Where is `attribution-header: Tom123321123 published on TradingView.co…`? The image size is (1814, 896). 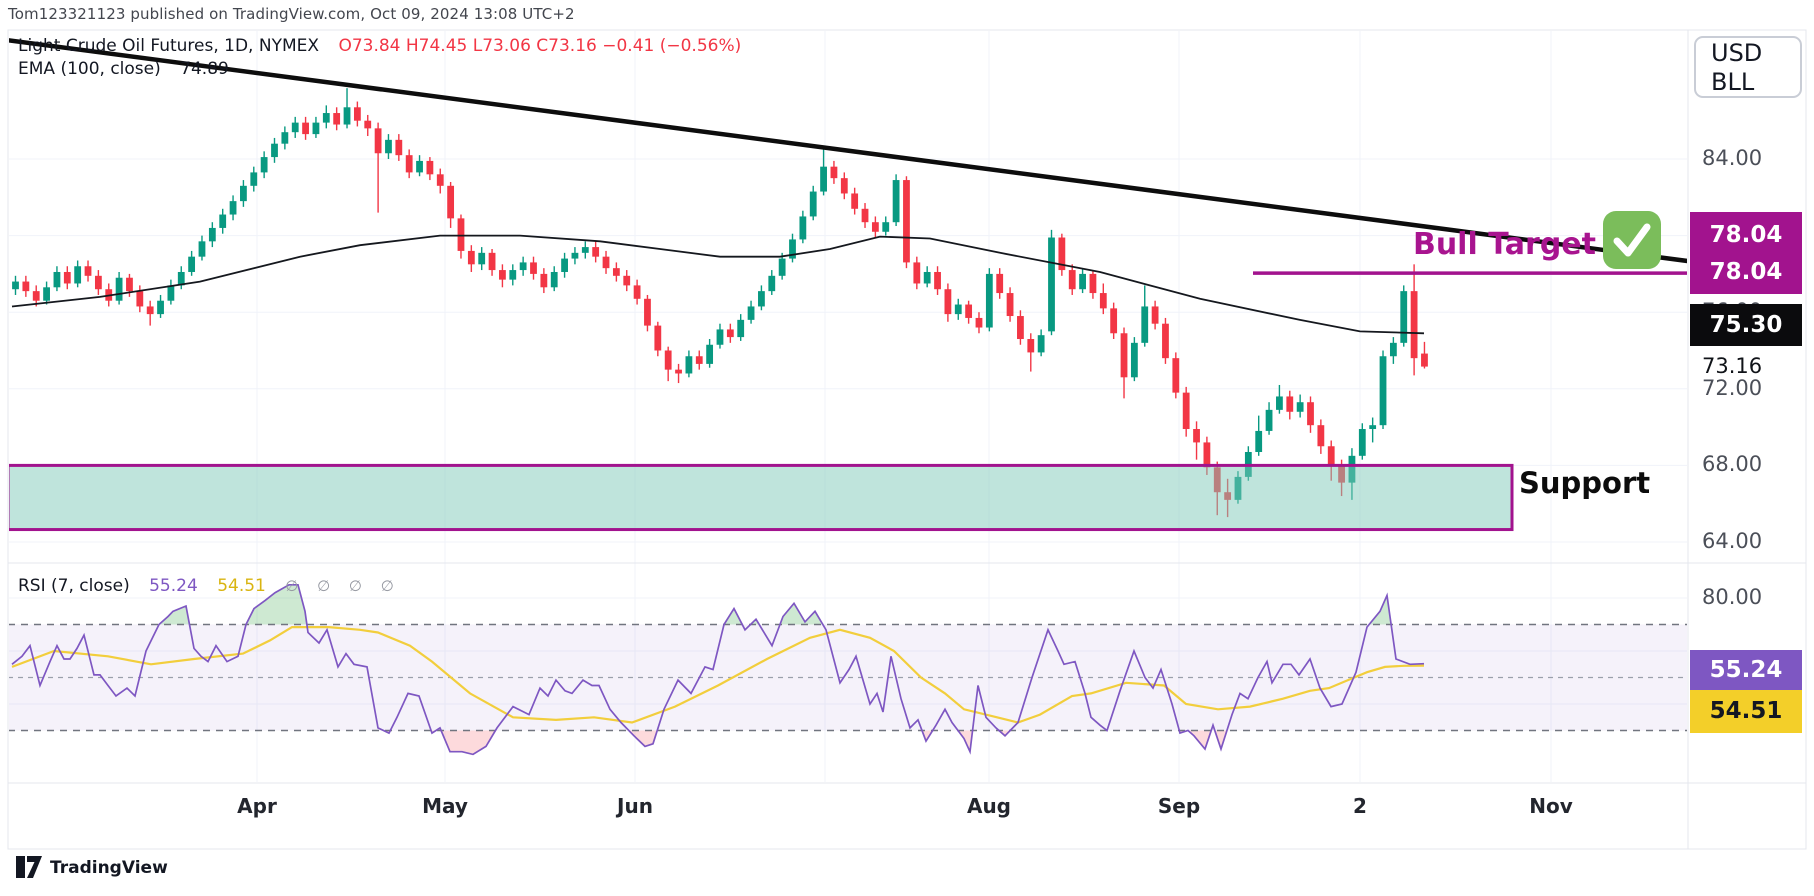 attribution-header: Tom123321123 published on TradingView.co… is located at coordinates (291, 14).